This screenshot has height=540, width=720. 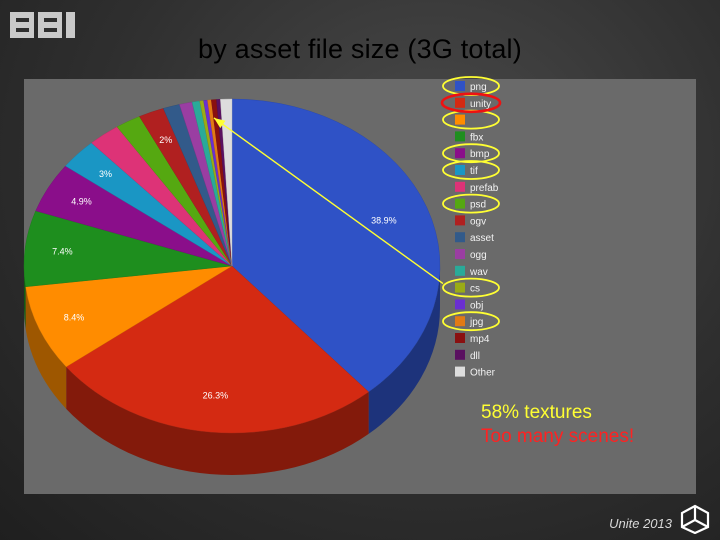 What do you see at coordinates (478, 87) in the screenshot?
I see `legend-label: png` at bounding box center [478, 87].